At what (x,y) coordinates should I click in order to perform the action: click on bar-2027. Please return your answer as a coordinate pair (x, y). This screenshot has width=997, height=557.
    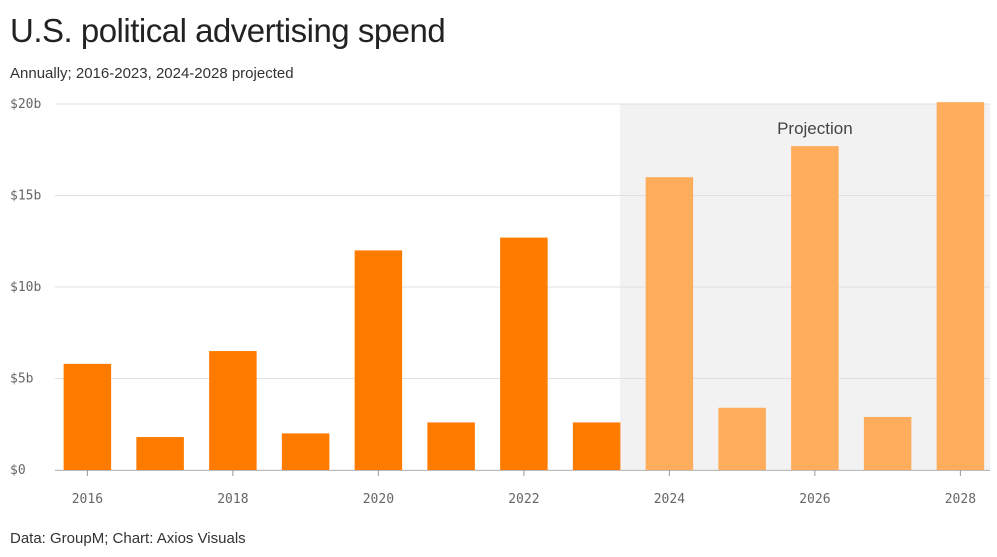
    Looking at the image, I should click on (887, 443).